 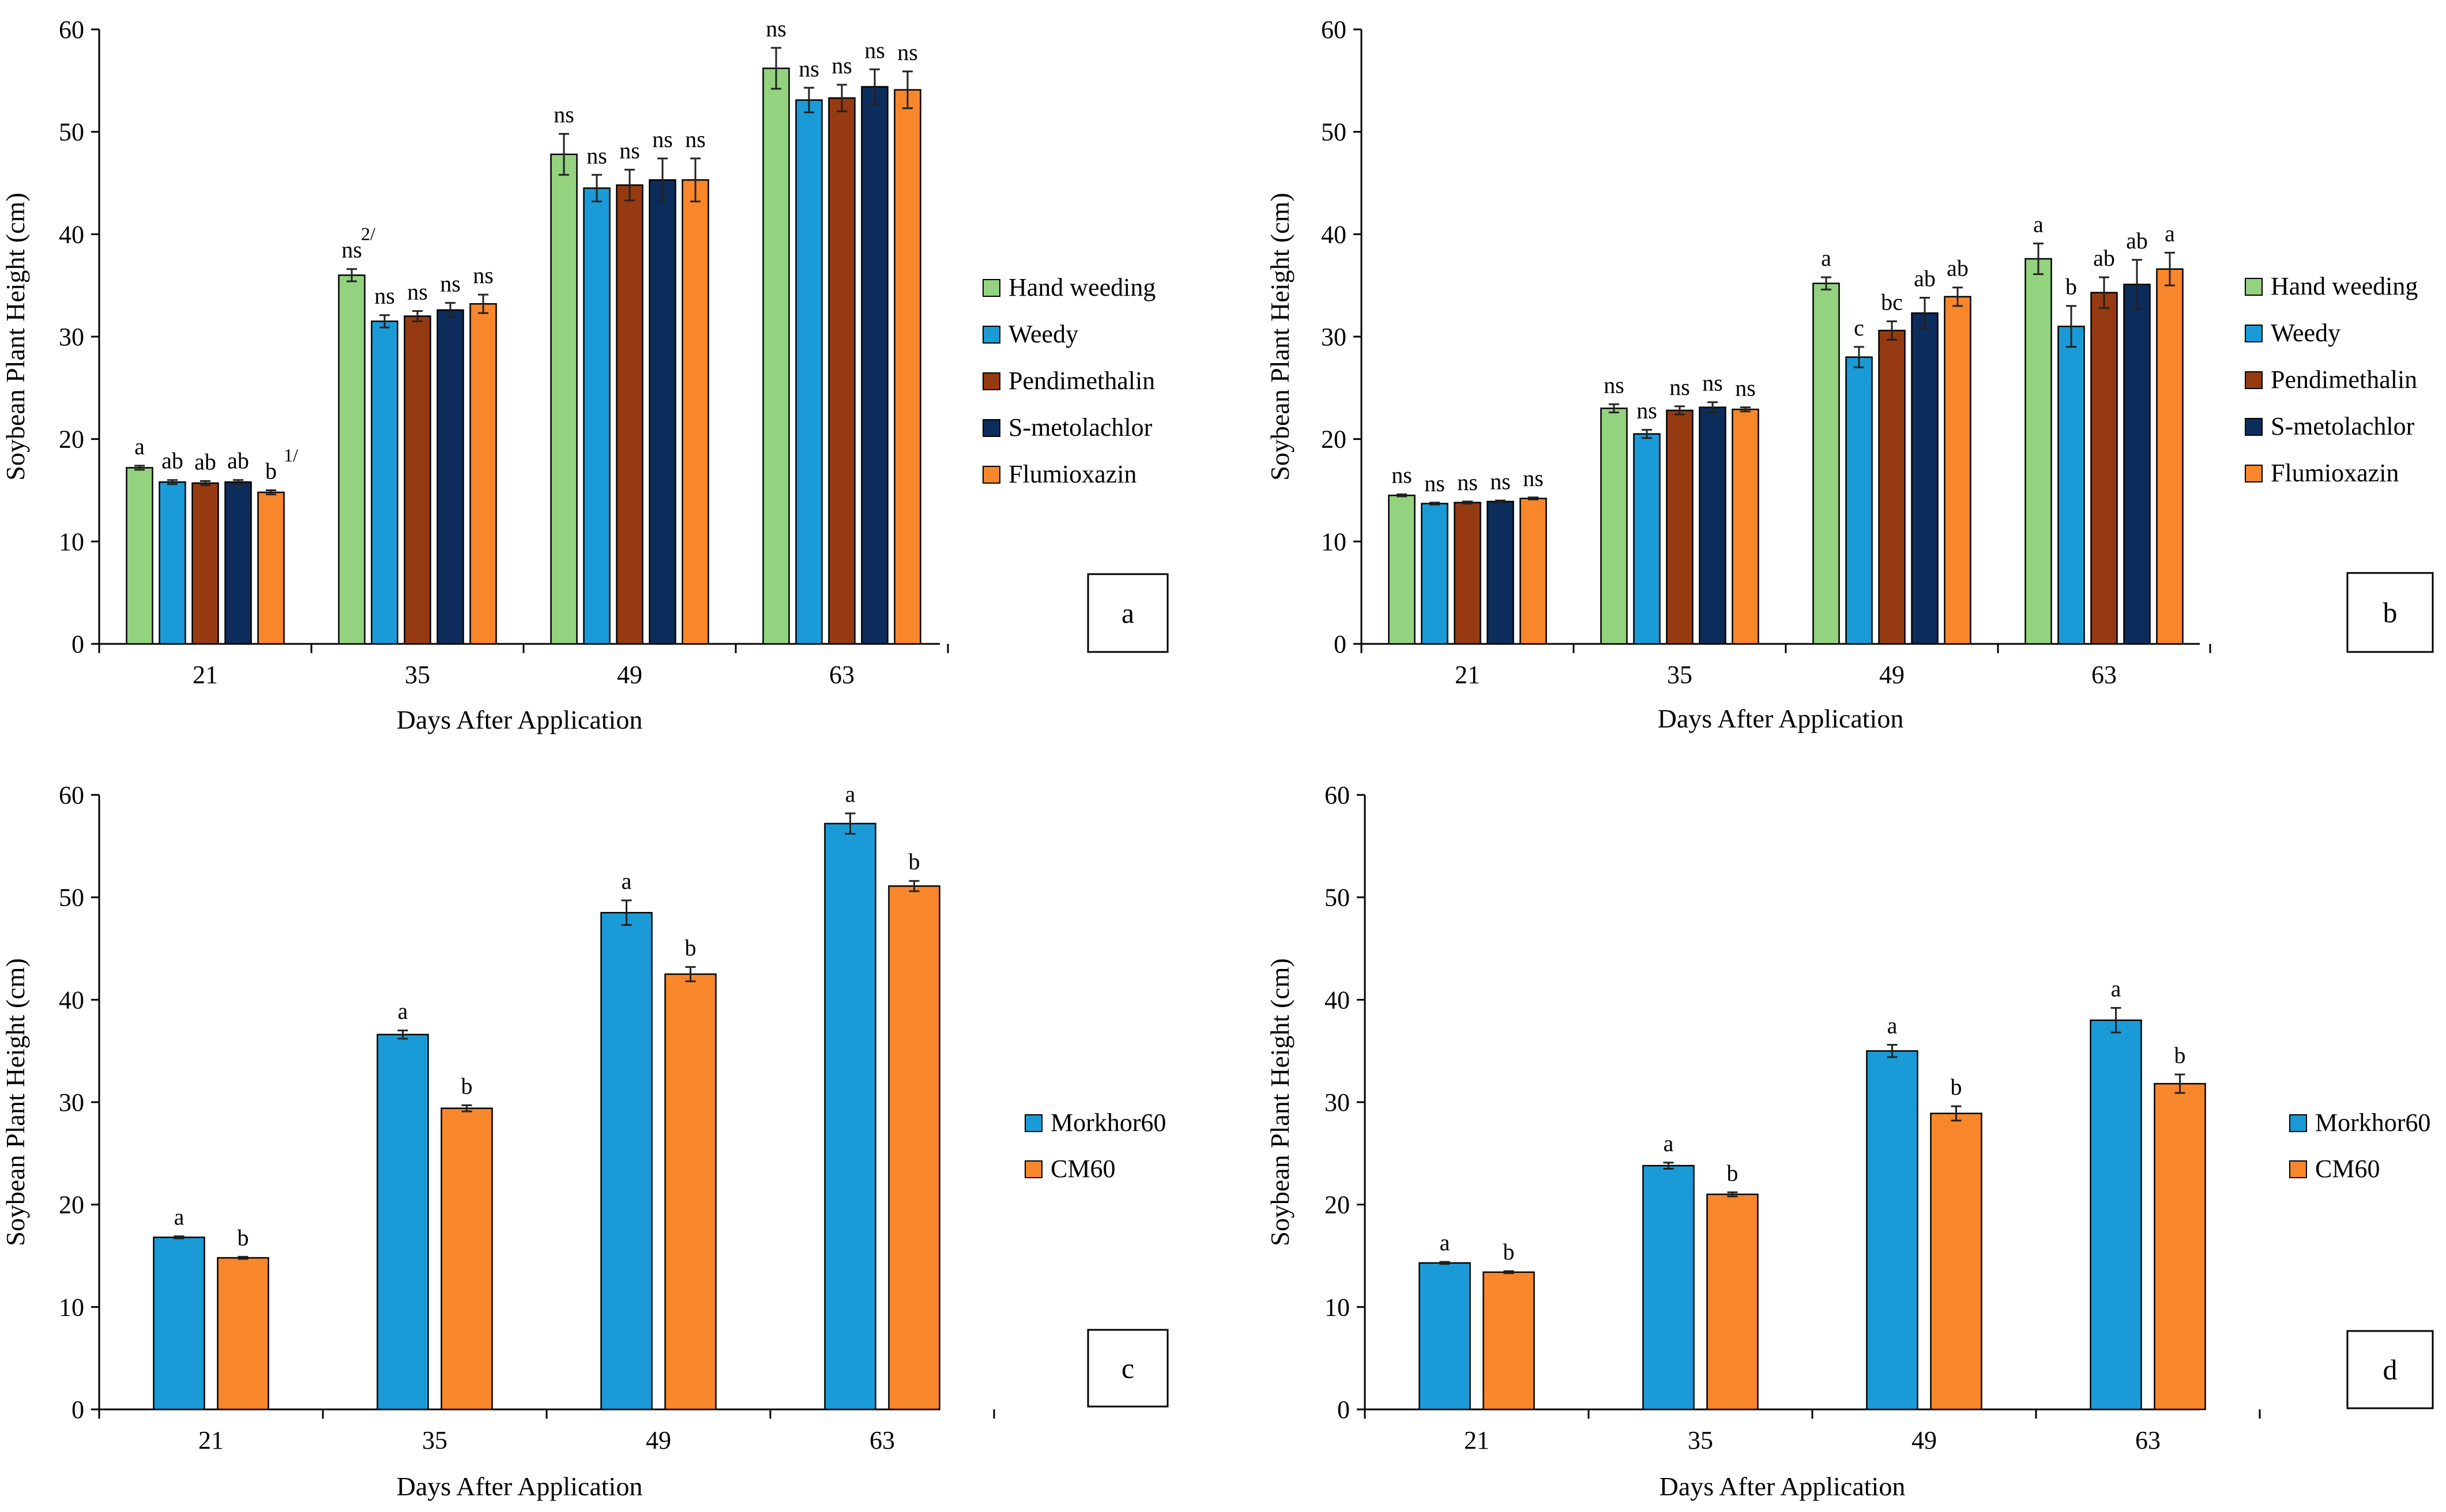 I want to click on y-tick-label: 60, so click(x=71, y=30).